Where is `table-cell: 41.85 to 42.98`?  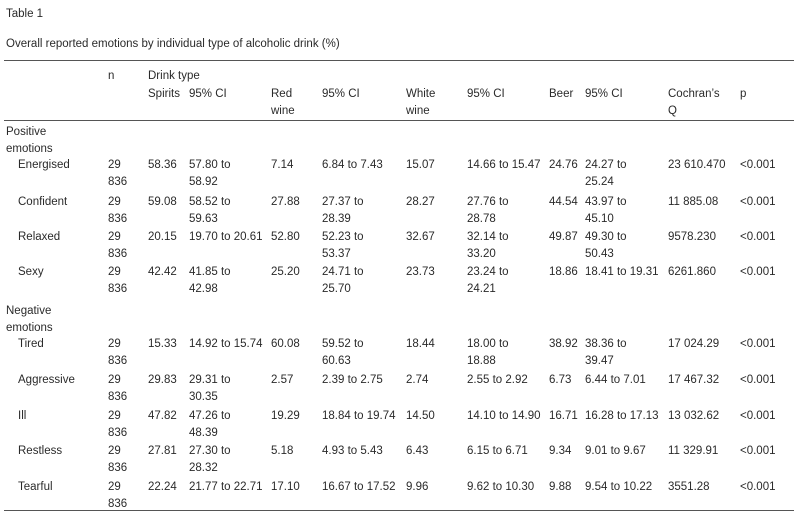 table-cell: 41.85 to 42.98 is located at coordinates (210, 280).